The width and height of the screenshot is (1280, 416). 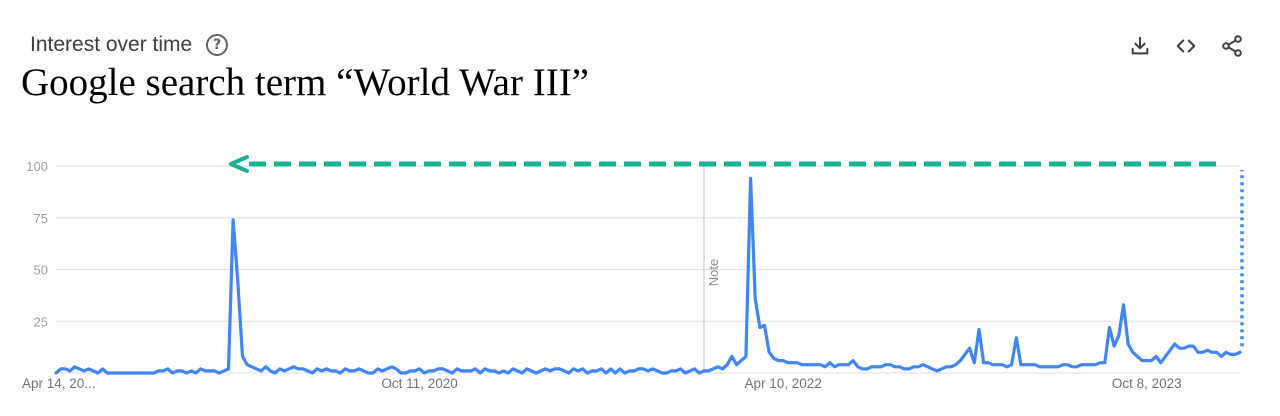 What do you see at coordinates (111, 44) in the screenshot?
I see `section-title: Interest over time` at bounding box center [111, 44].